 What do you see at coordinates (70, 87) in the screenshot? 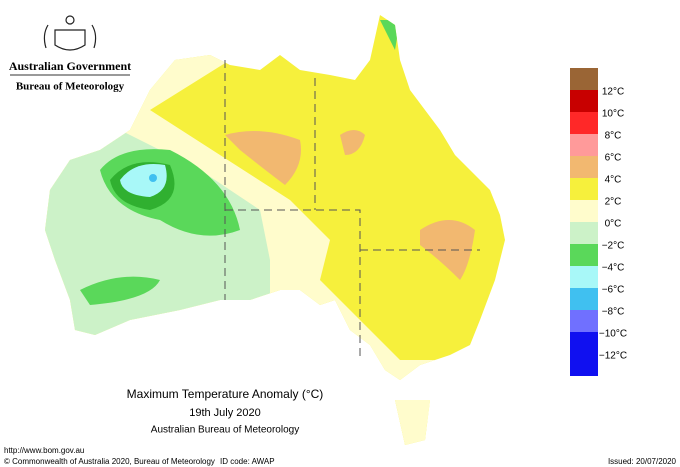
I see `bureau-name: Bureau of Meteorology` at bounding box center [70, 87].